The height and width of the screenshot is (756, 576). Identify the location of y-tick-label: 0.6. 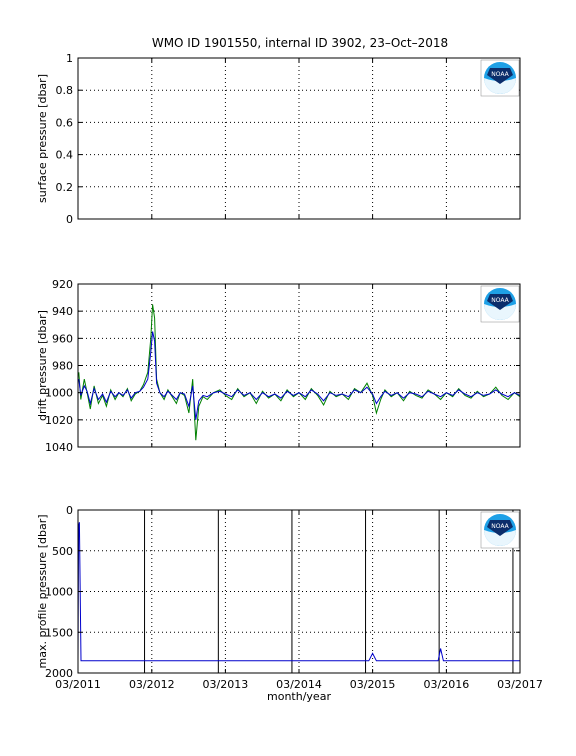
(65, 122).